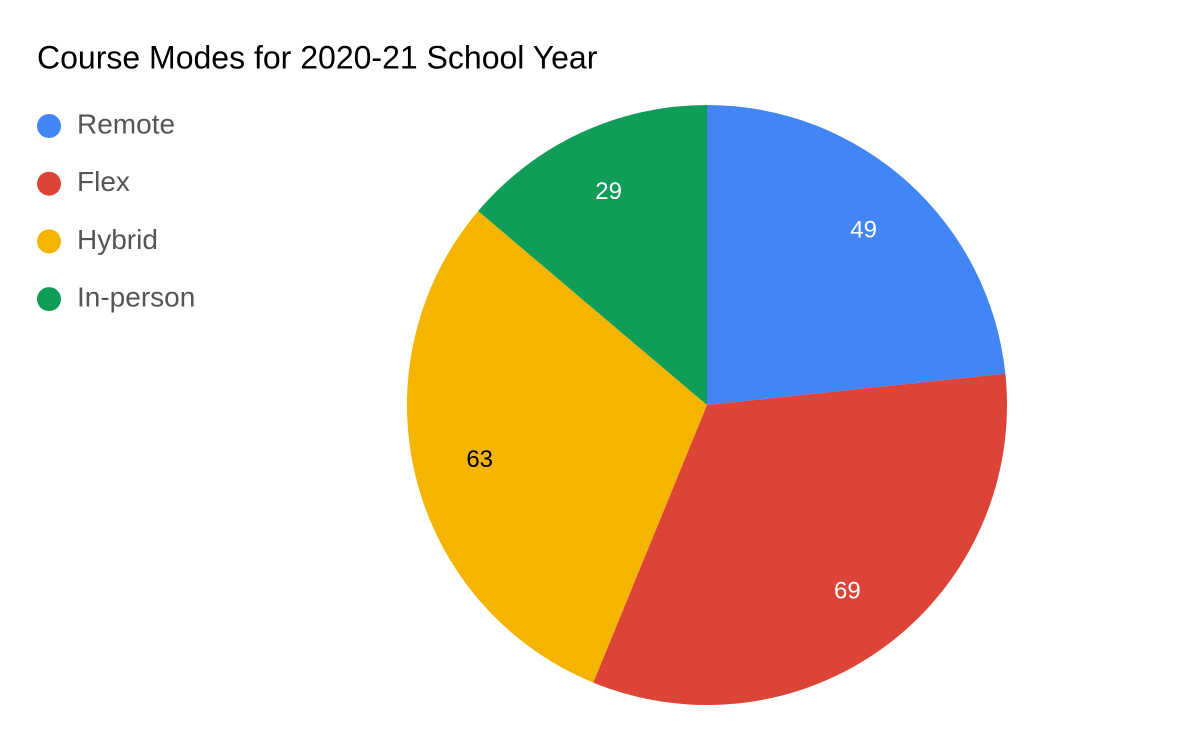  I want to click on data-label: 63, so click(479, 459).